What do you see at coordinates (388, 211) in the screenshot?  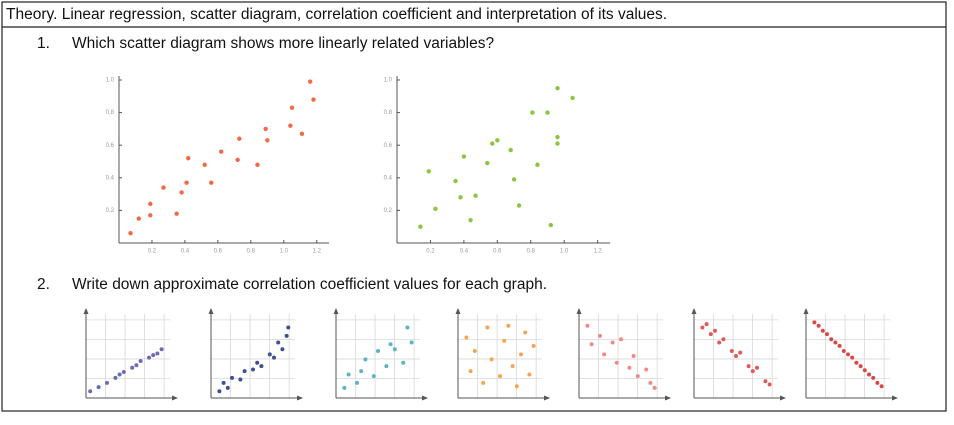 I see `y-tick-label: 0.2` at bounding box center [388, 211].